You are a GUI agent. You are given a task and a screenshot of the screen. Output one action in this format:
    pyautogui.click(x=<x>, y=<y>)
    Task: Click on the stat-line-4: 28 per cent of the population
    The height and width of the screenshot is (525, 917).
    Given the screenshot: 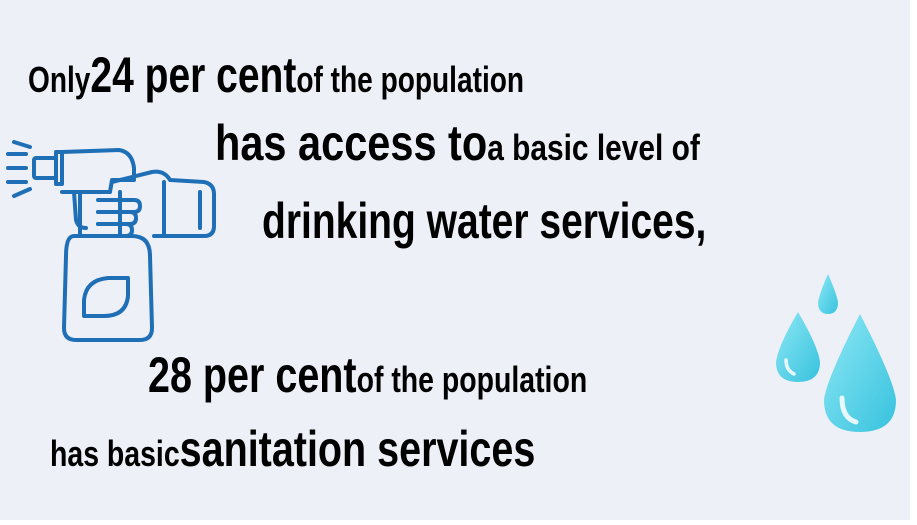 What is the action you would take?
    pyautogui.click(x=367, y=375)
    